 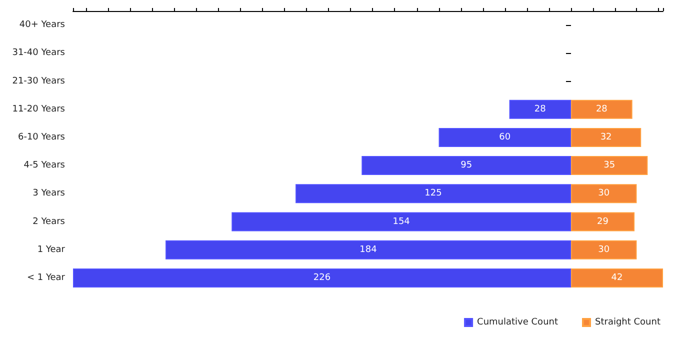 What do you see at coordinates (39, 81) in the screenshot?
I see `y-tick-label: 21-30 Years` at bounding box center [39, 81].